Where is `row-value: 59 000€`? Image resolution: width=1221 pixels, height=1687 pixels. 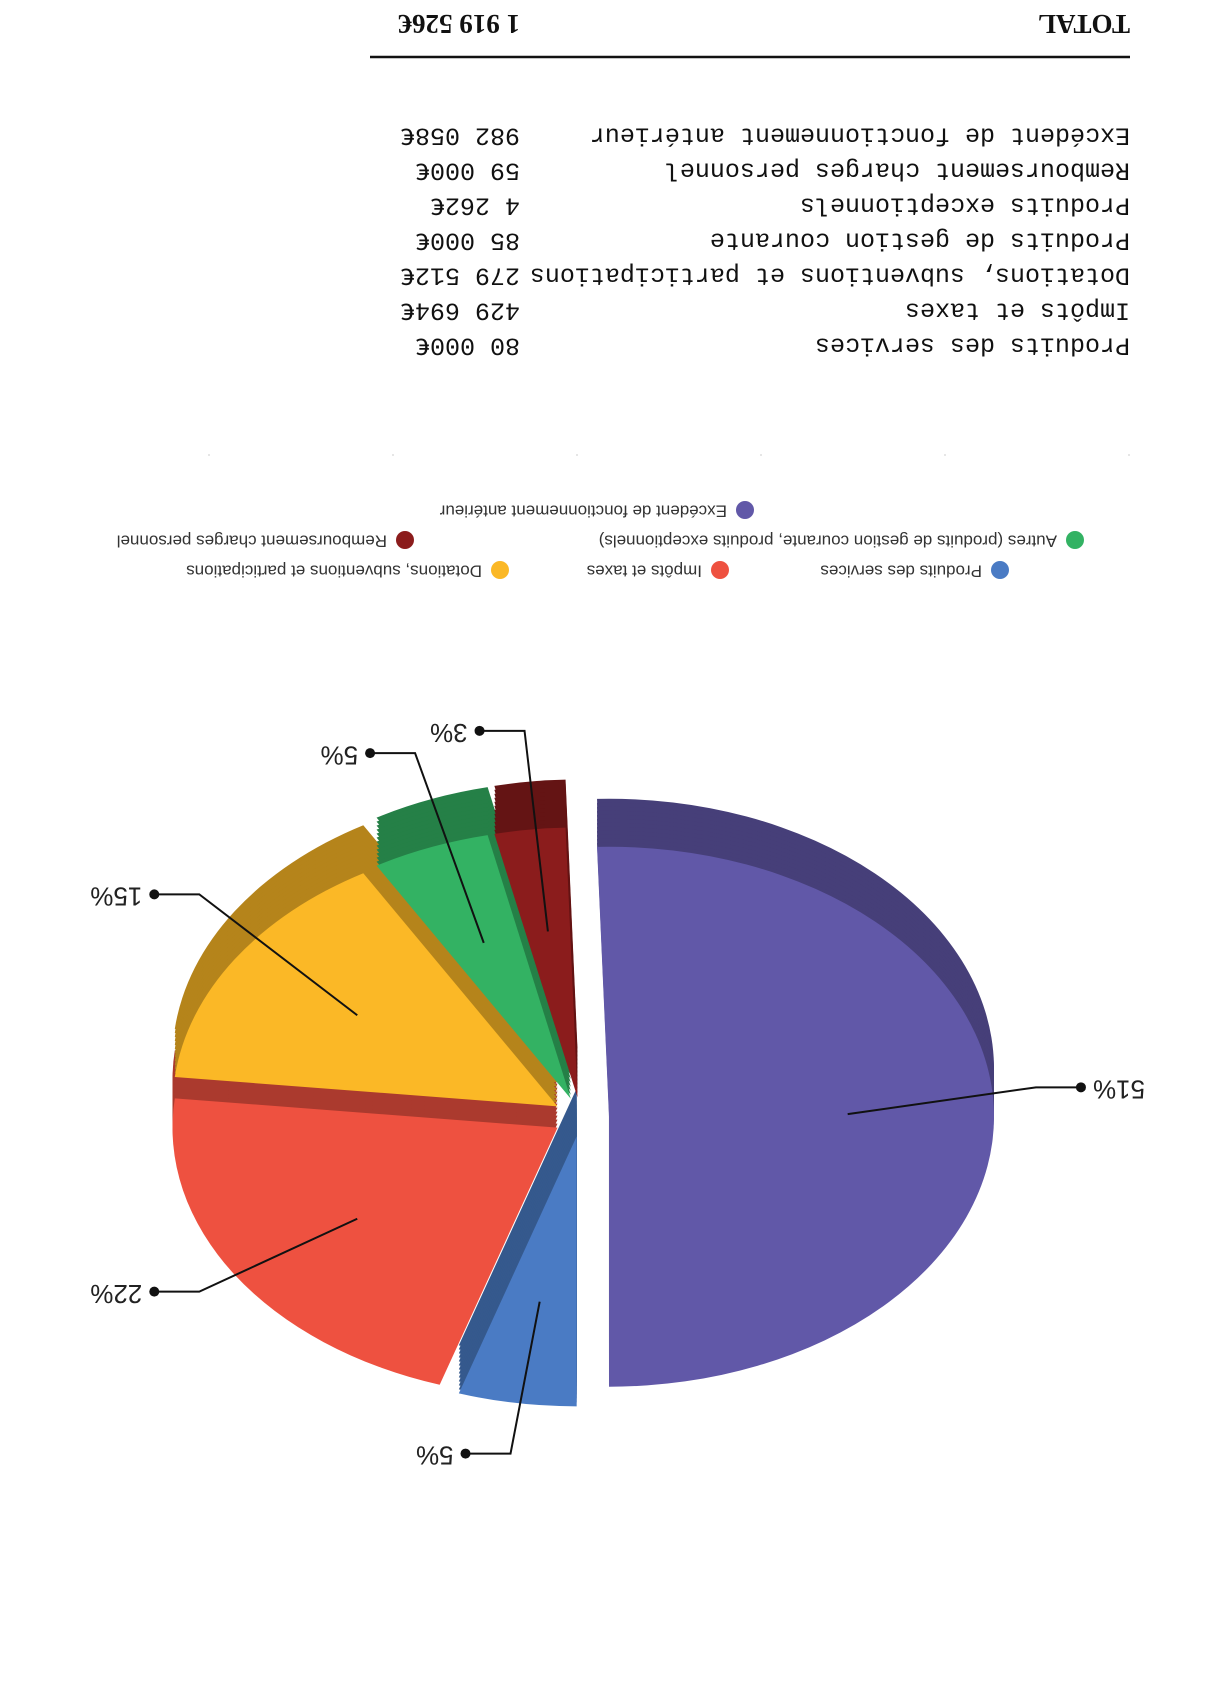 row-value: 59 000€ is located at coordinates (467, 169).